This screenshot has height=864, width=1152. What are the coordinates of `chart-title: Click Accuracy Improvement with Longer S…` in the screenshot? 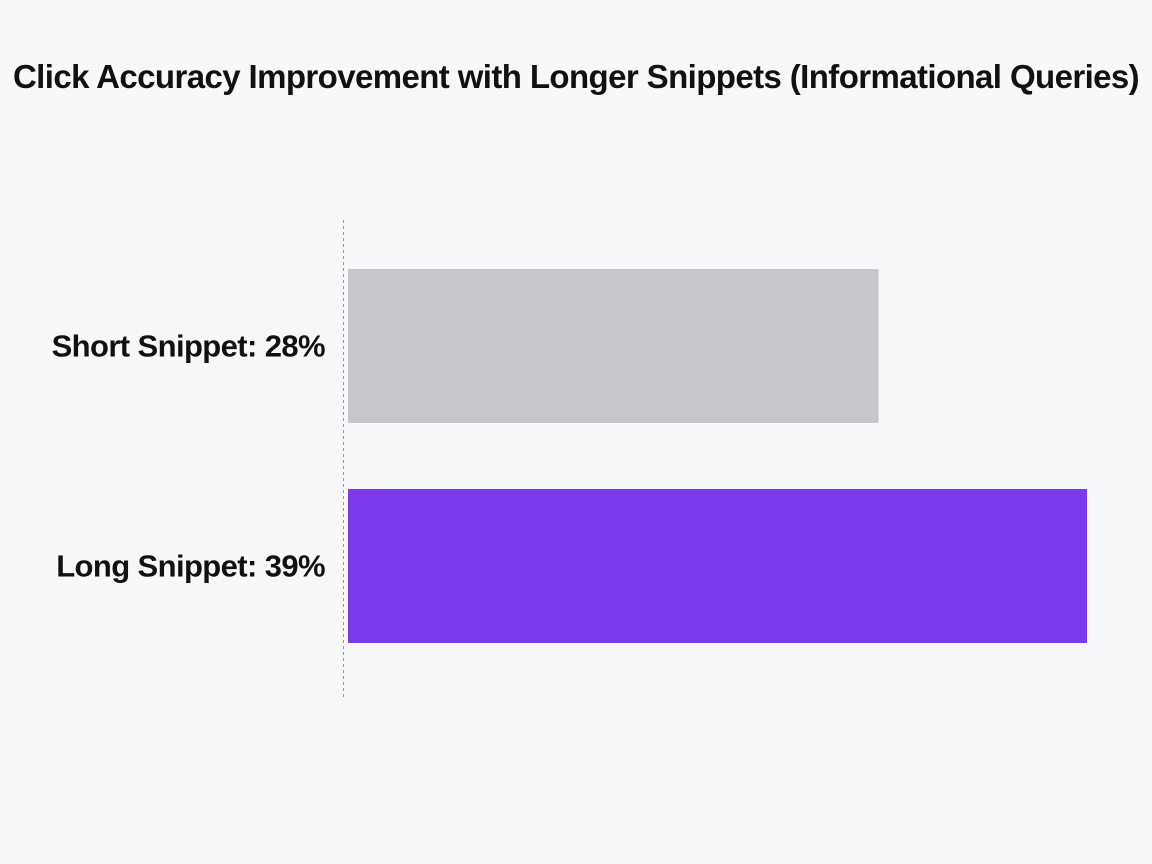 It's located at (576, 76).